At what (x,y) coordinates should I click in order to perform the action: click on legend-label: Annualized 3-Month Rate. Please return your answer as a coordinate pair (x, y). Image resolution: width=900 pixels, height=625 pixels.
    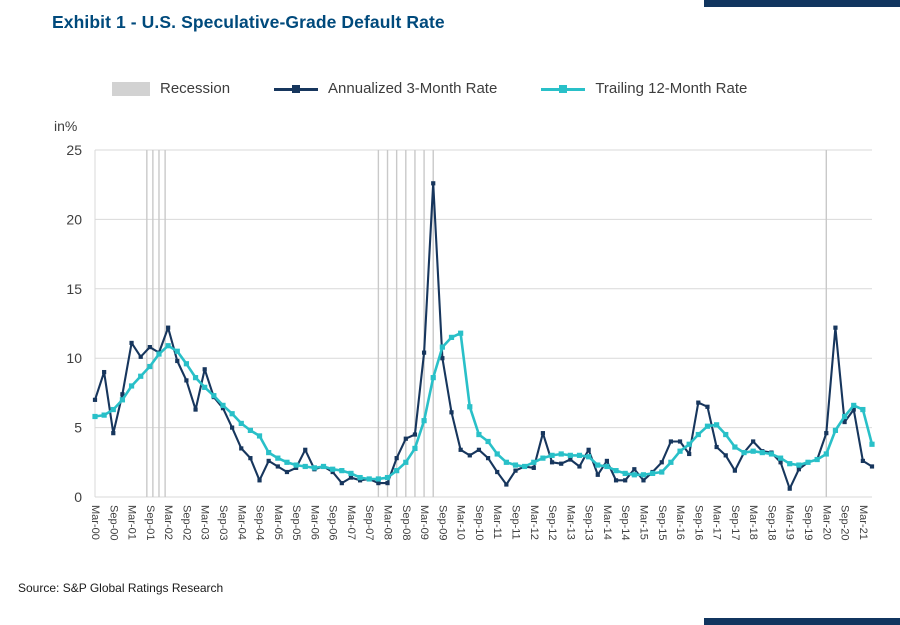
    Looking at the image, I should click on (413, 88).